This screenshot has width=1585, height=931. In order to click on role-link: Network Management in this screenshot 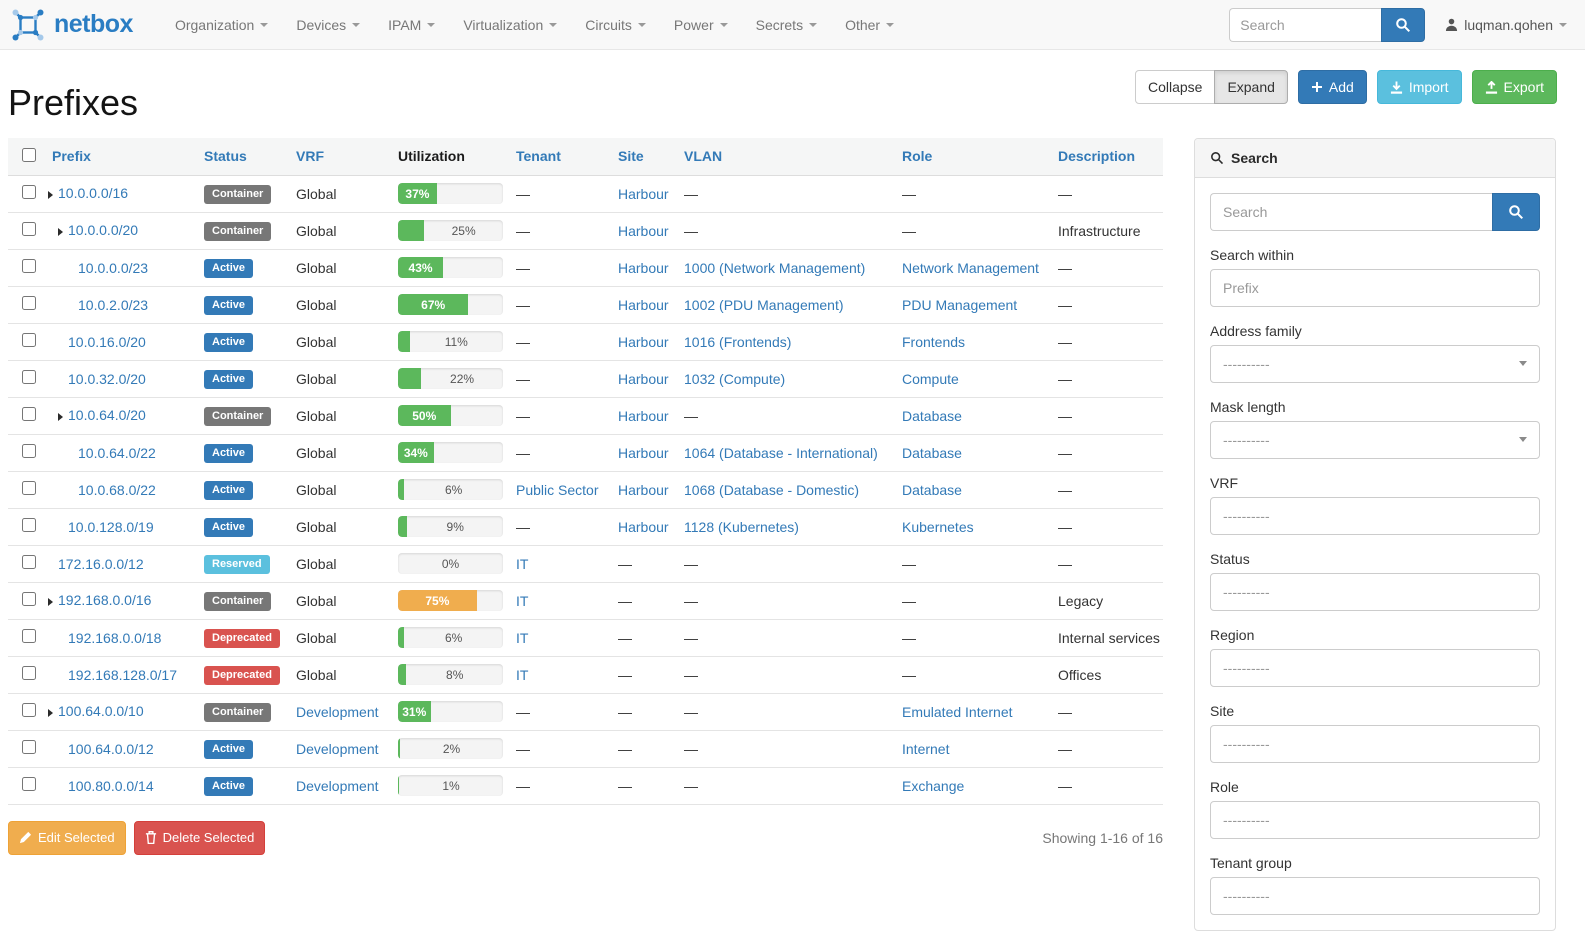, I will do `click(970, 267)`.